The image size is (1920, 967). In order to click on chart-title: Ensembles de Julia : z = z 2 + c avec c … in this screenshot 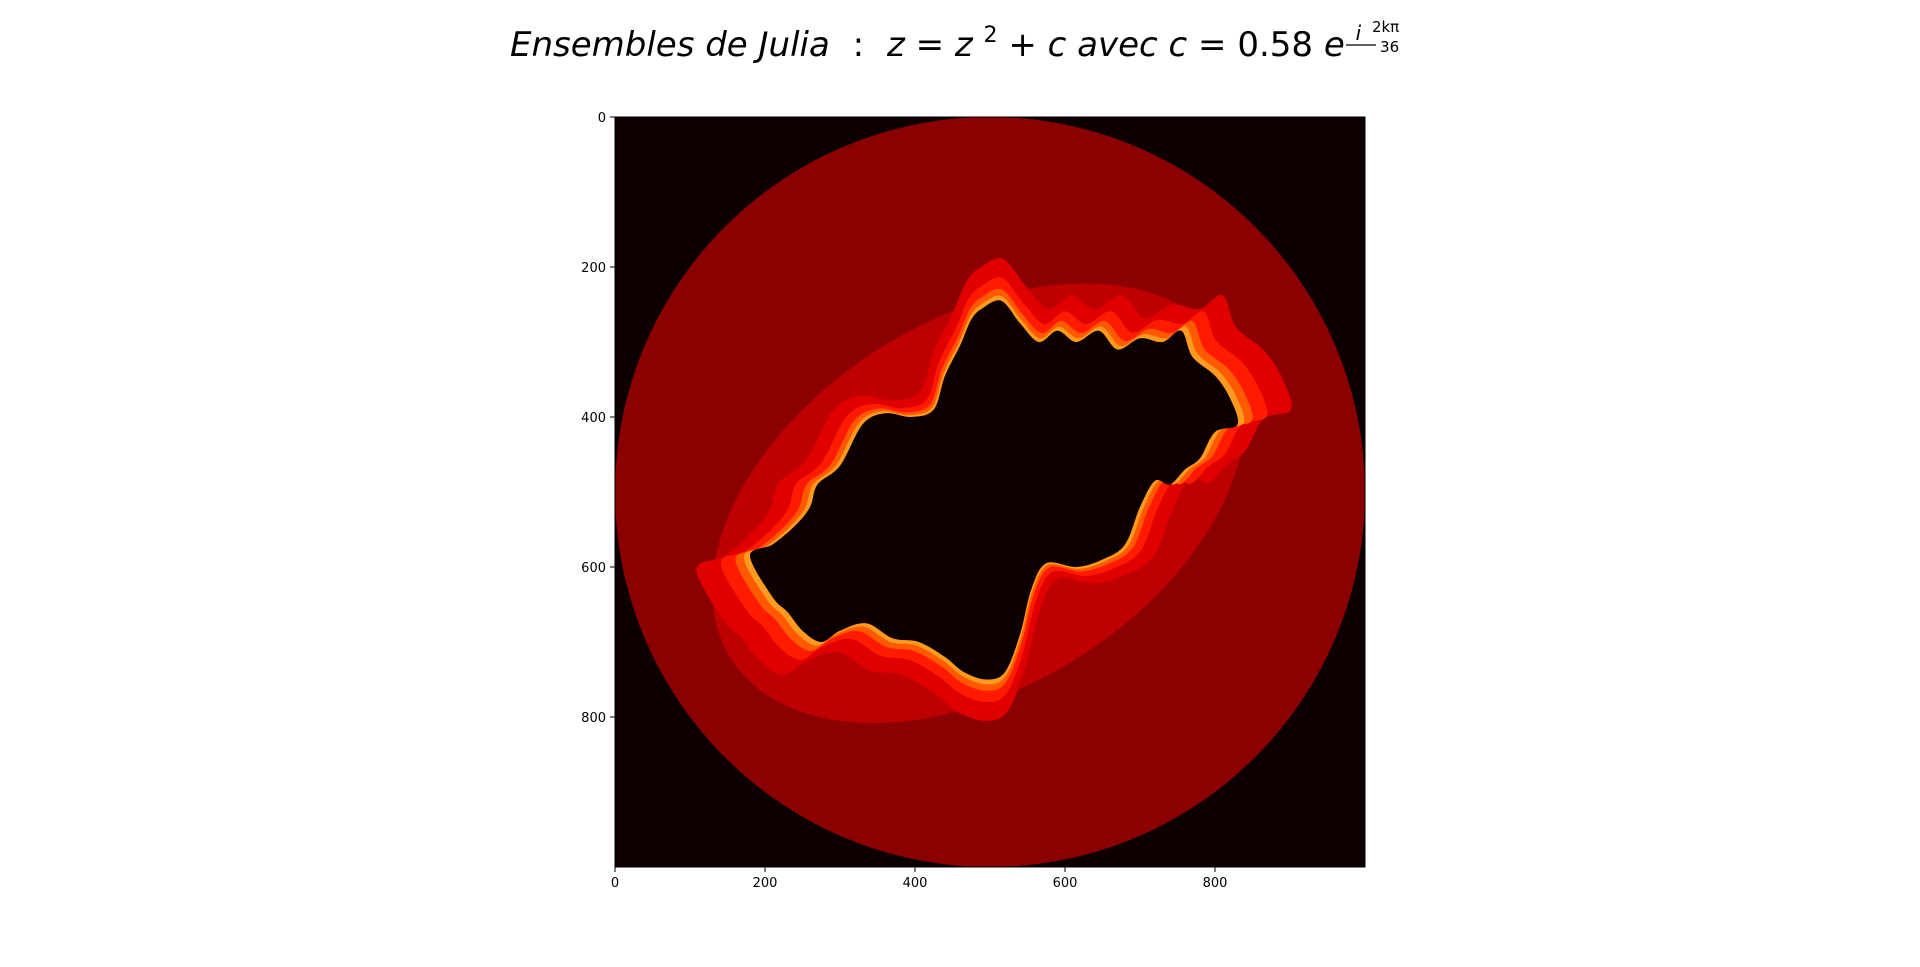, I will do `click(960, 33)`.